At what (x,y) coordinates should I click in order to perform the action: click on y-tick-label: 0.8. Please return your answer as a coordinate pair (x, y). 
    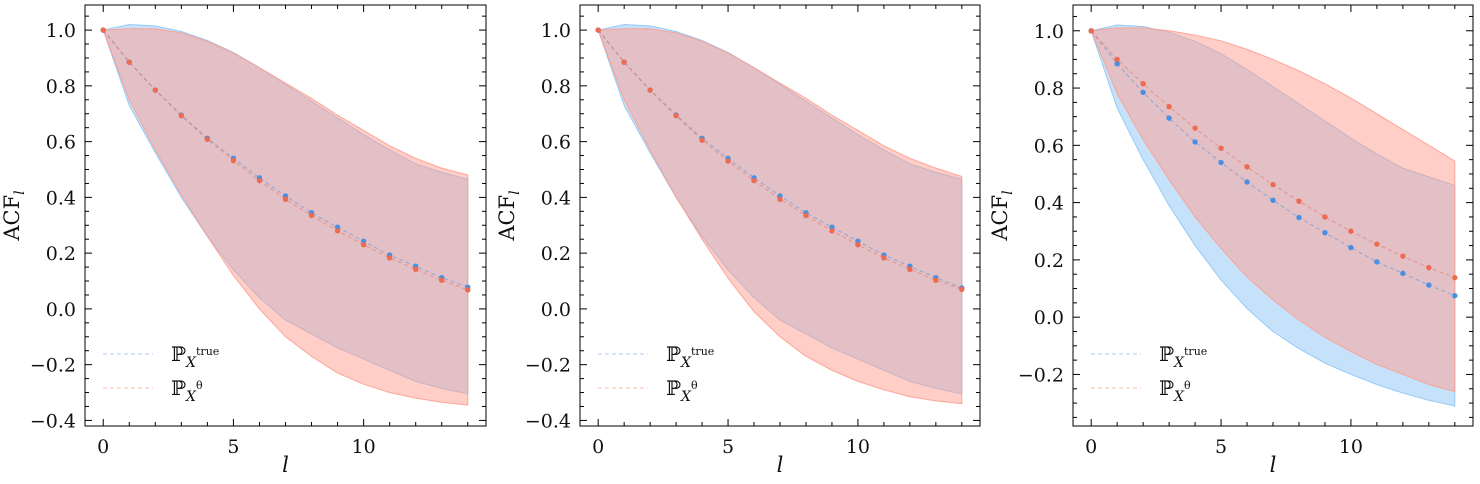
    Looking at the image, I should click on (556, 87).